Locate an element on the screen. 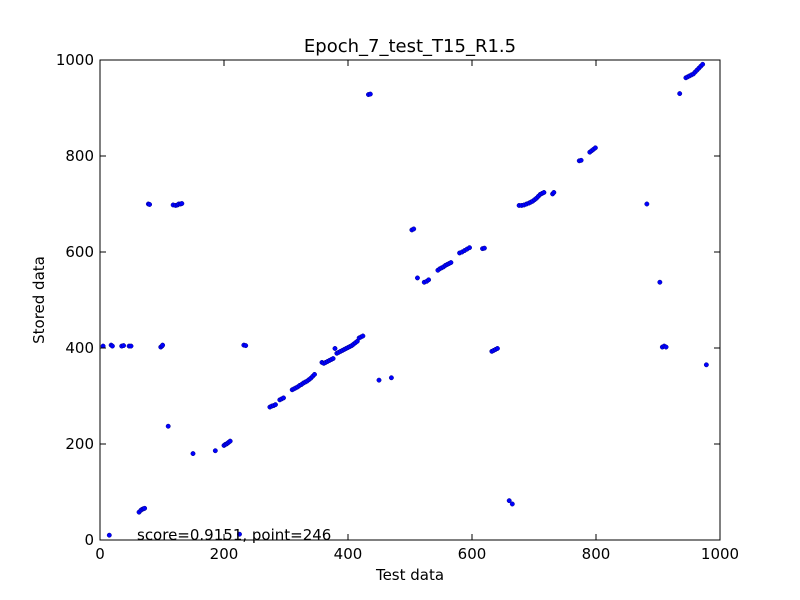 Image resolution: width=800 pixels, height=600 pixels. y-tick-label: 400 is located at coordinates (79, 348).